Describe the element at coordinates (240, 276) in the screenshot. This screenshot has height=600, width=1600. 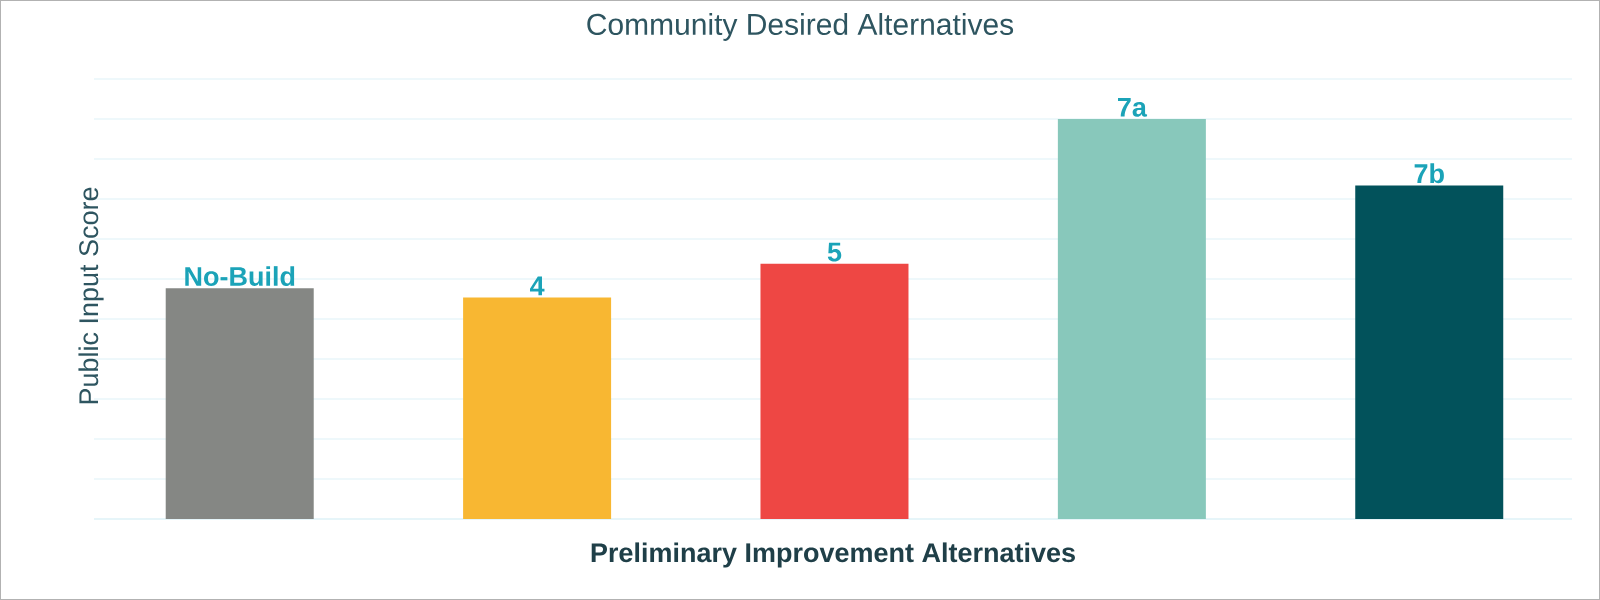
I see `x-tick-label: No-Build` at that location.